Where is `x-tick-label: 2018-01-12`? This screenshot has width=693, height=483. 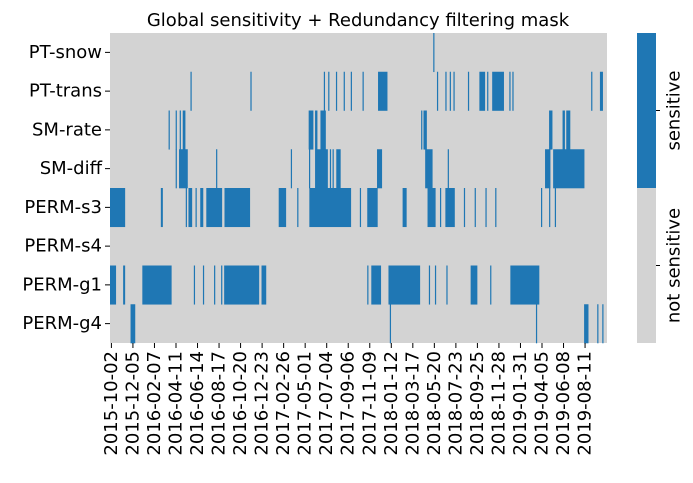
x-tick-label: 2018-01-12 is located at coordinates (391, 403).